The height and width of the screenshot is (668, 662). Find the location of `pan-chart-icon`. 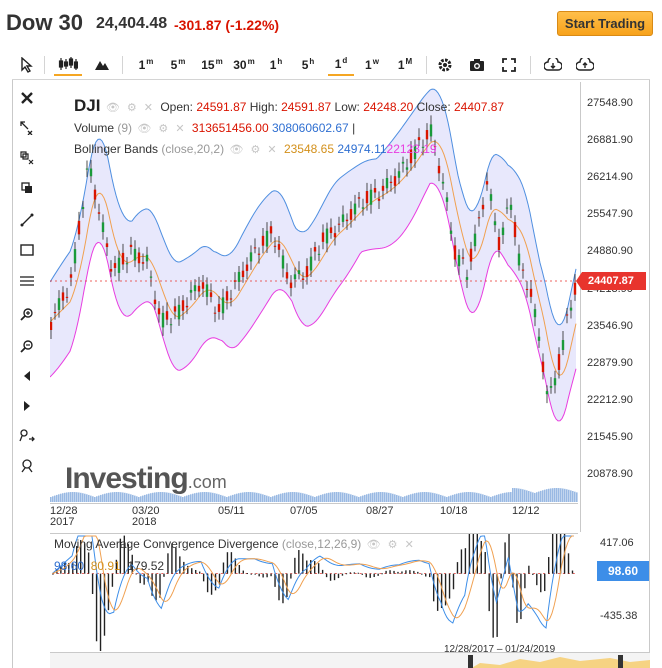

pan-chart-icon is located at coordinates (27, 436).